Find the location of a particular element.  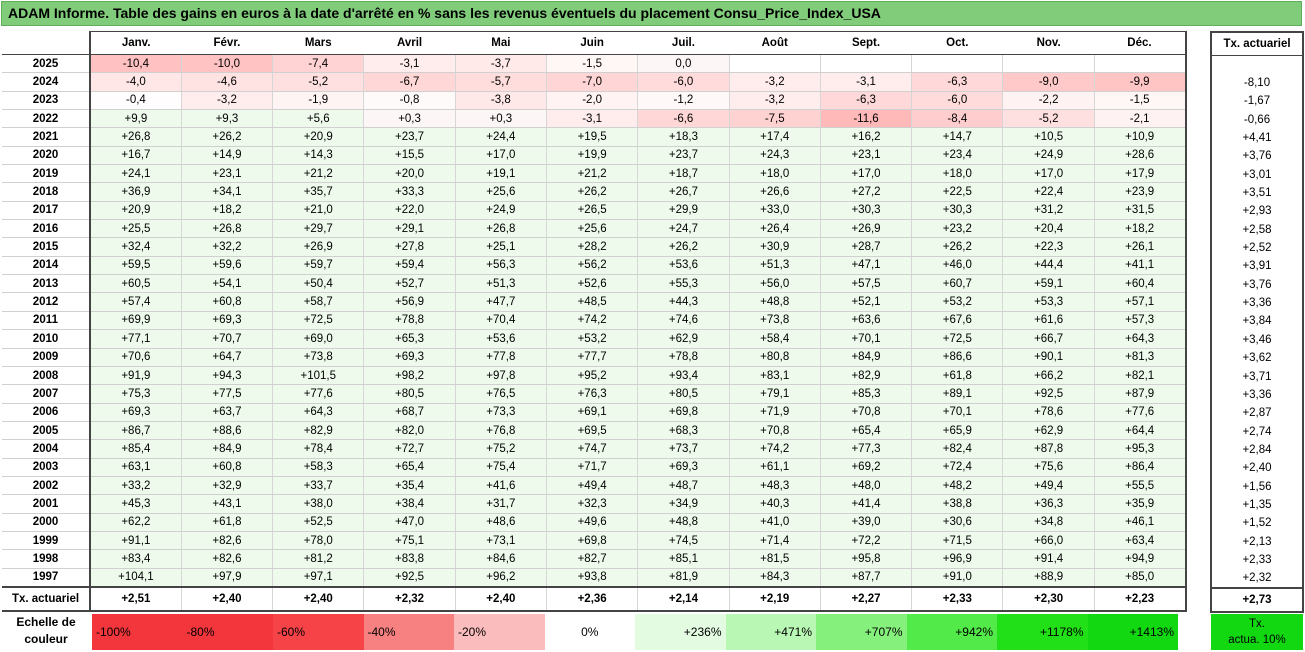

gain-cell: +53,6 is located at coordinates (683, 266).